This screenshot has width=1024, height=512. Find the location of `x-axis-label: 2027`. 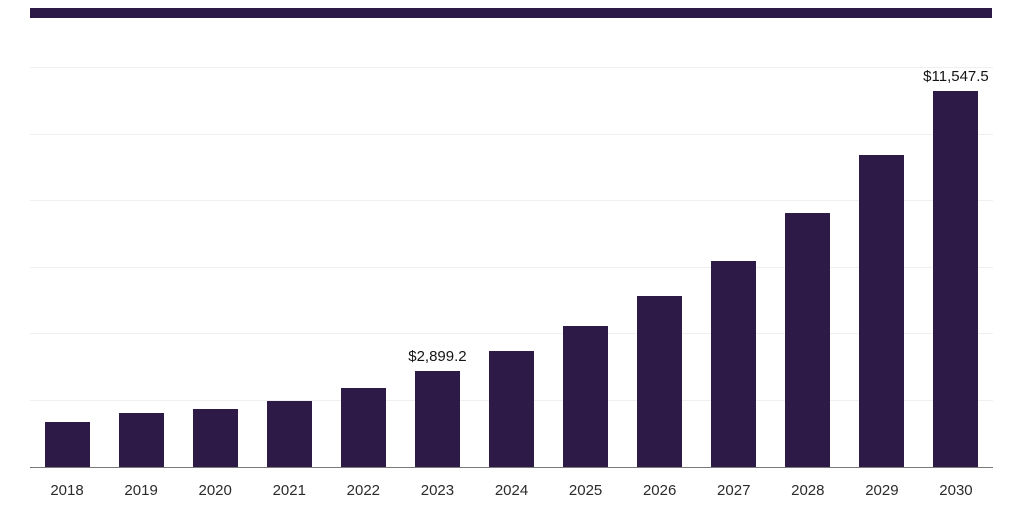

x-axis-label: 2027 is located at coordinates (734, 490).